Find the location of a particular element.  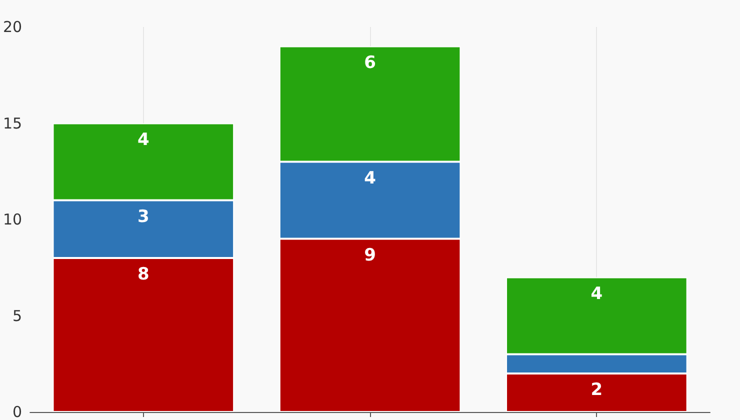

data-label: 3 is located at coordinates (143, 216).